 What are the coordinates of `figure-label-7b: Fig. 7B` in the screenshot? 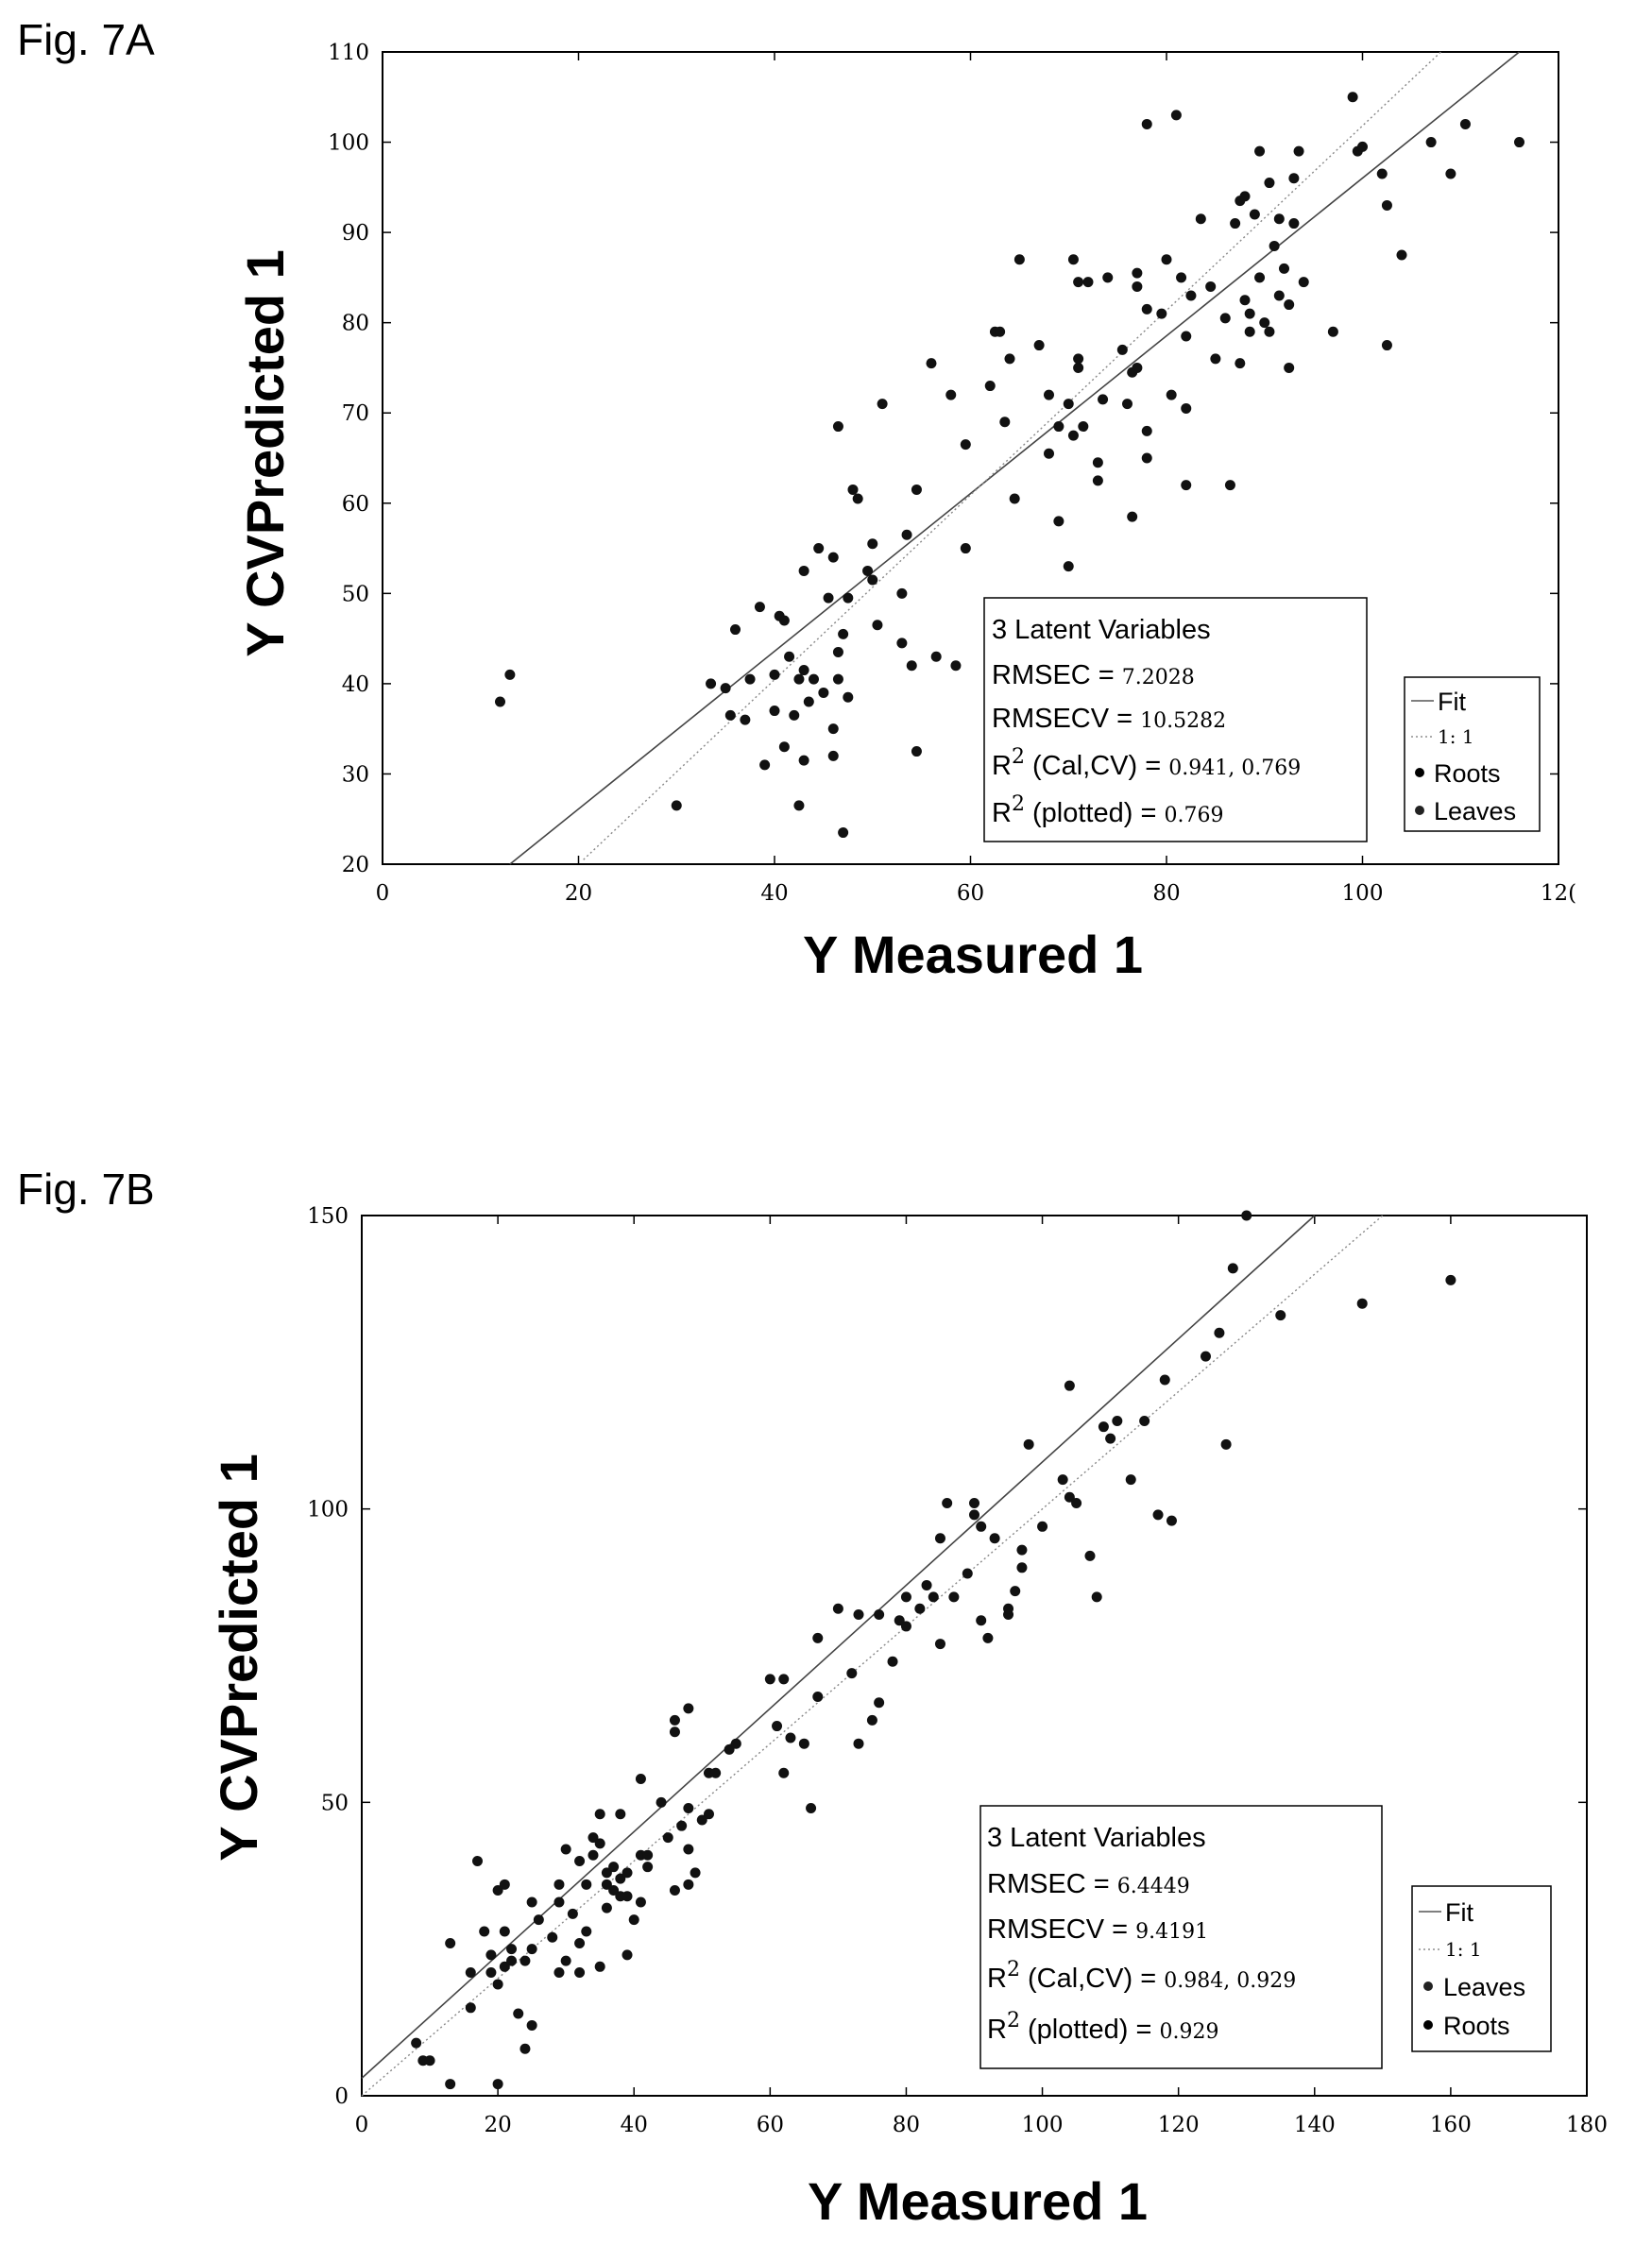 It's located at (86, 1189).